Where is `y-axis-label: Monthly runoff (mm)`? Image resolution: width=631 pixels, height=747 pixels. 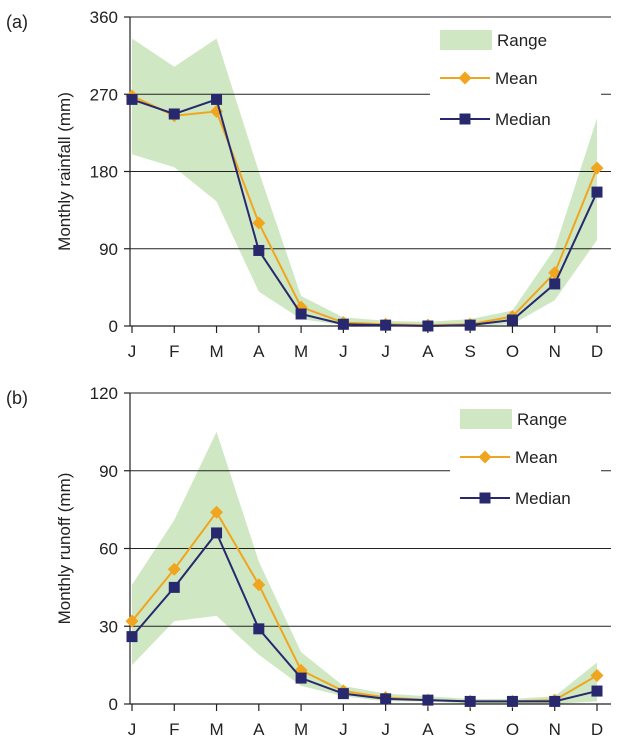
y-axis-label: Monthly runoff (mm) is located at coordinates (64, 549).